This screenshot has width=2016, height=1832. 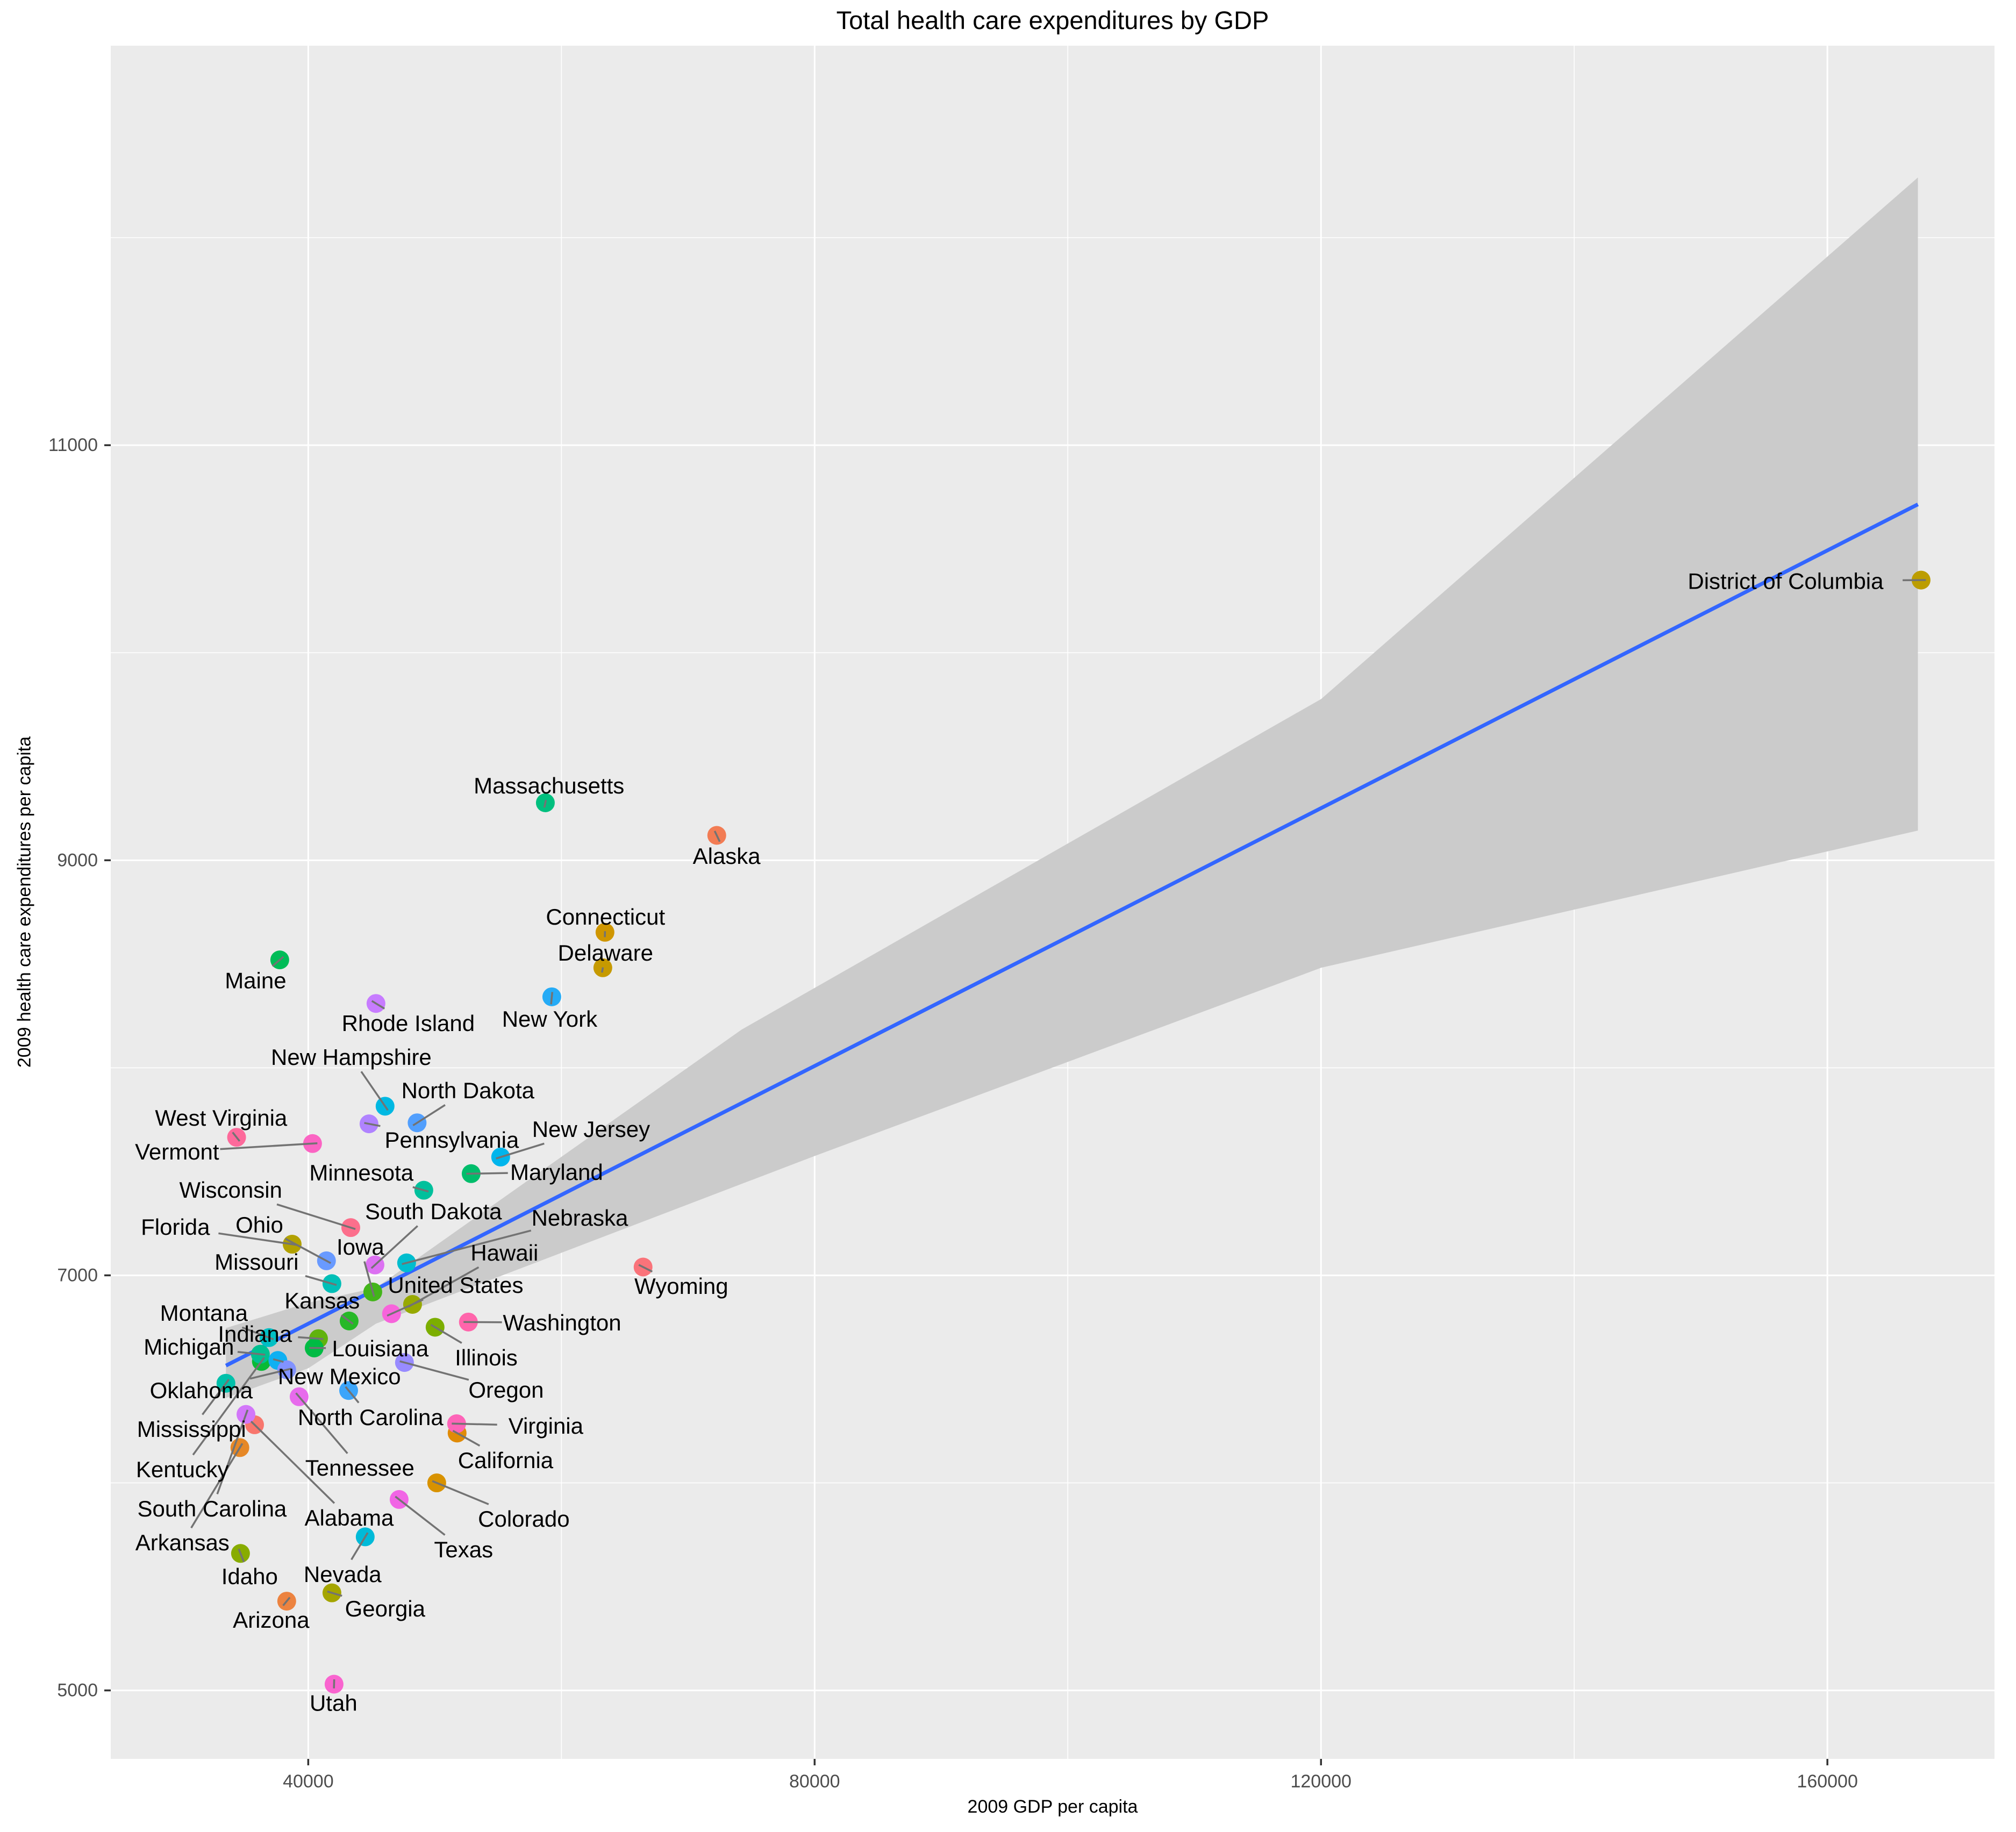 What do you see at coordinates (77, 860) in the screenshot?
I see `y-tick-label-9000: 9000` at bounding box center [77, 860].